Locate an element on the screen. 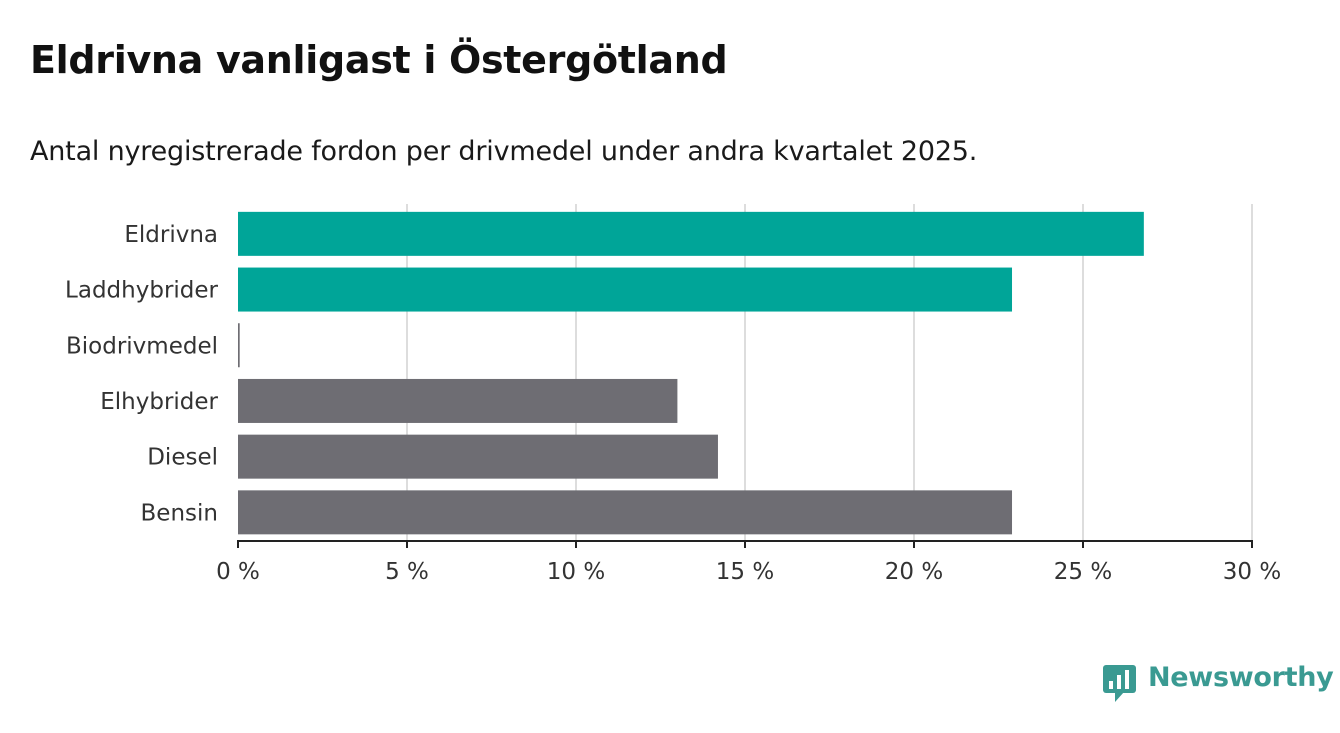  category-label: Bensin is located at coordinates (179, 513).